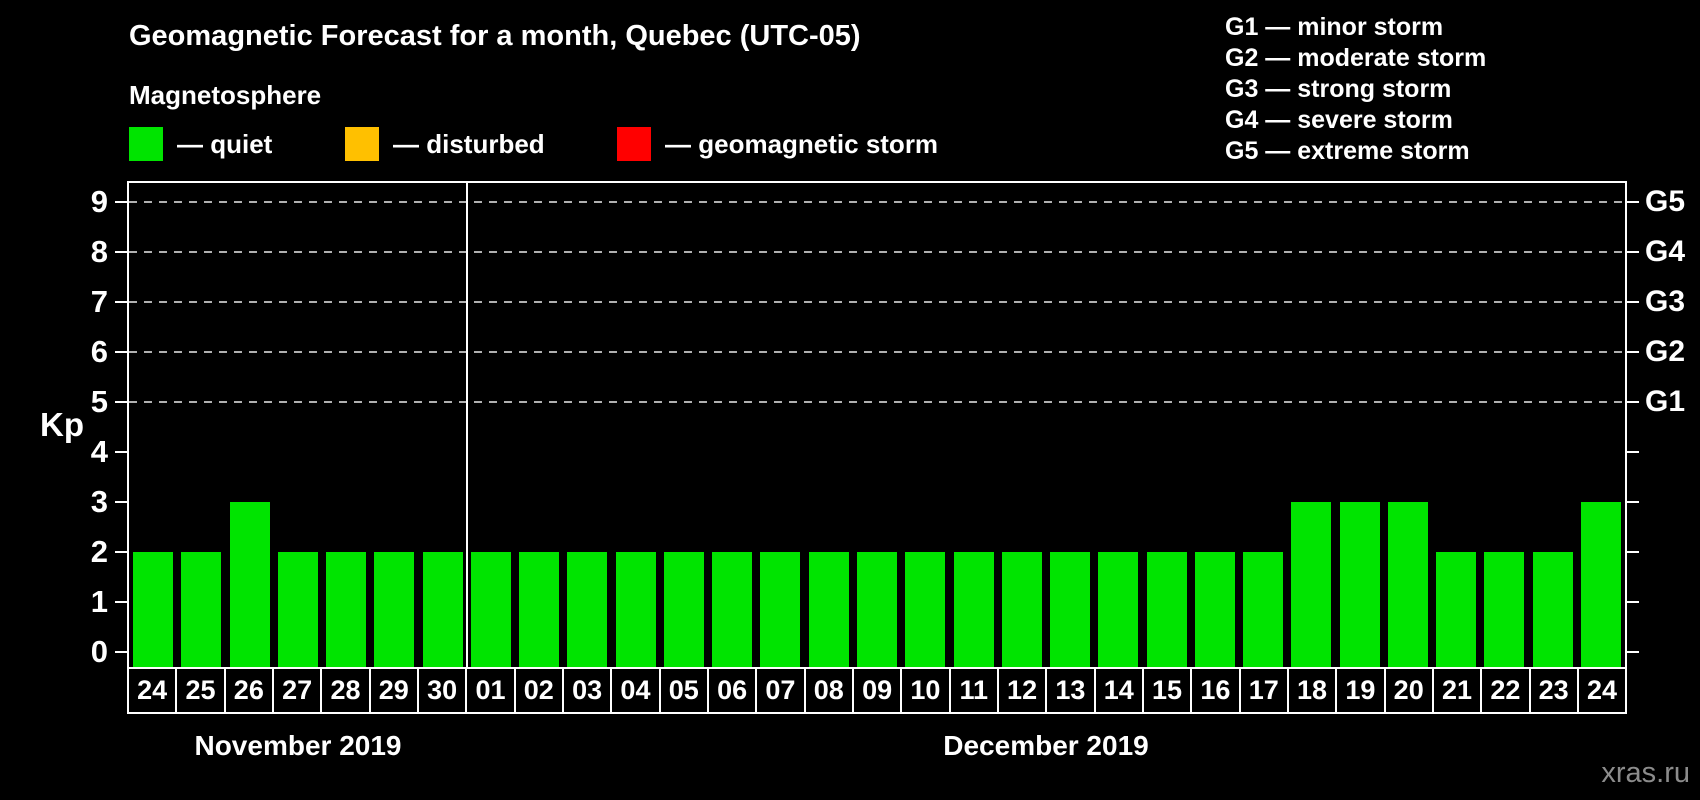  Describe the element at coordinates (1263, 690) in the screenshot. I see `day-label-cell: 17` at that location.